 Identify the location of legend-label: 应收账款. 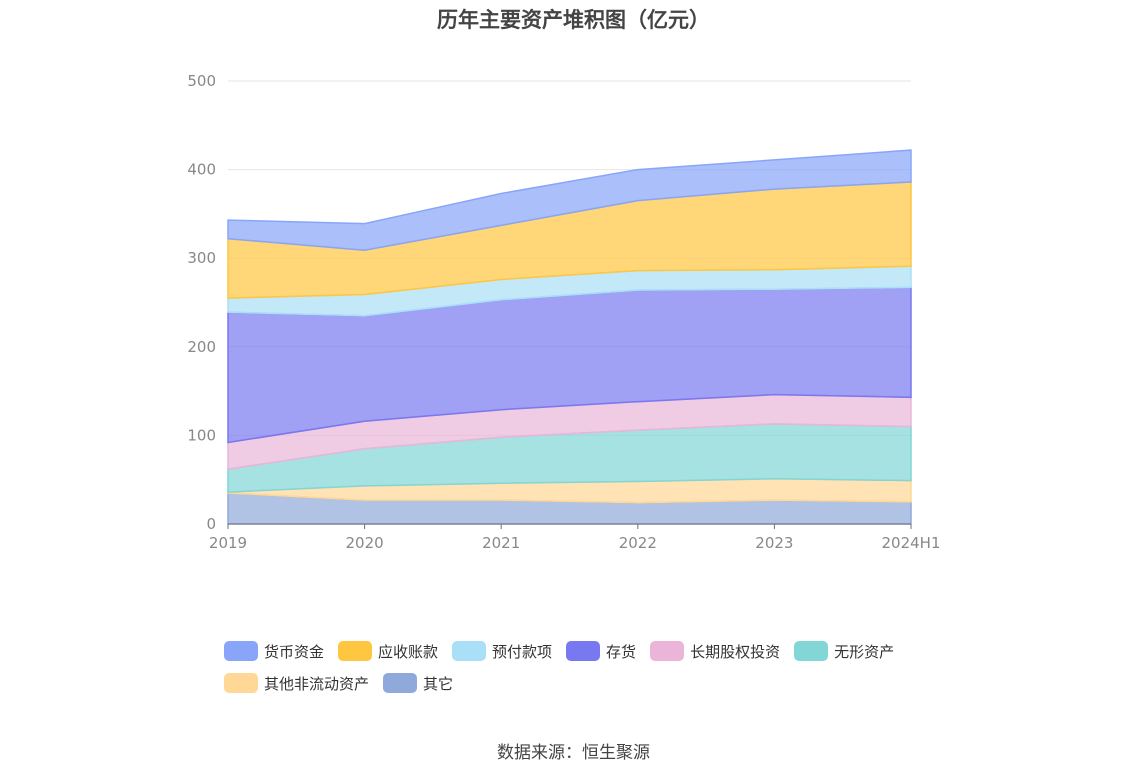
(408, 651).